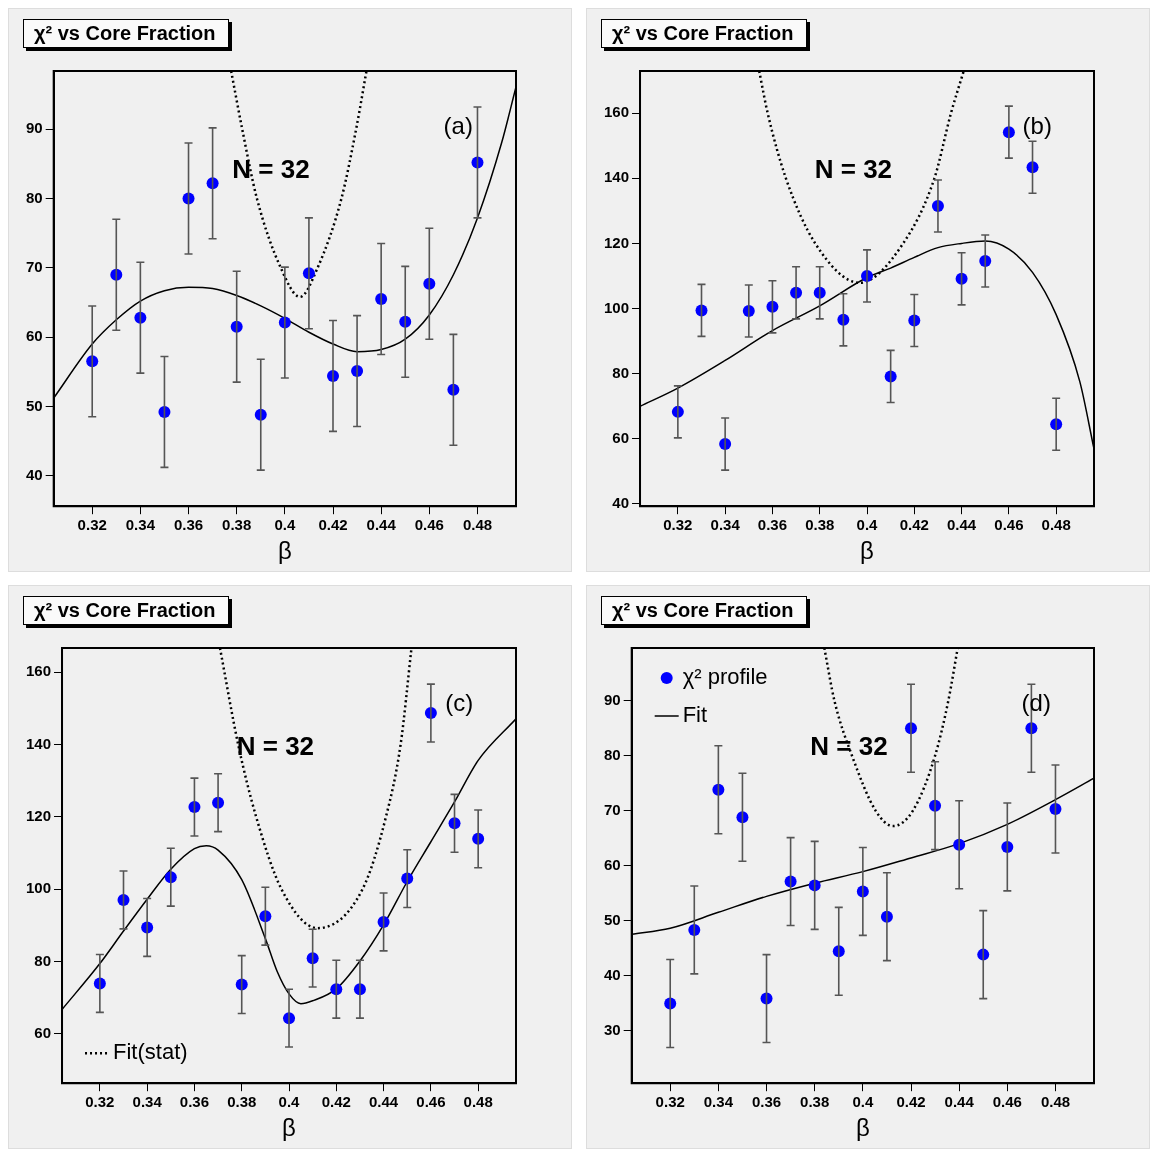 Image resolution: width=1156 pixels, height=1160 pixels. I want to click on annotation: (a), so click(458, 126).